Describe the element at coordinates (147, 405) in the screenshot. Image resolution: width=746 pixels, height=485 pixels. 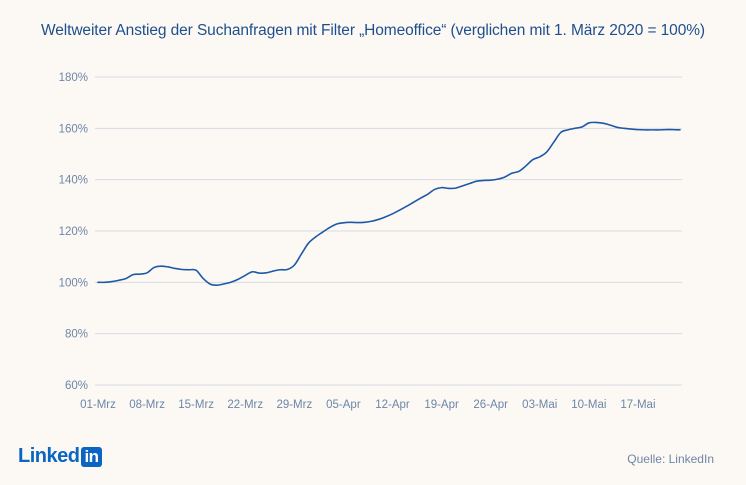
I see `x-tick-label: 08-Mrz` at that location.